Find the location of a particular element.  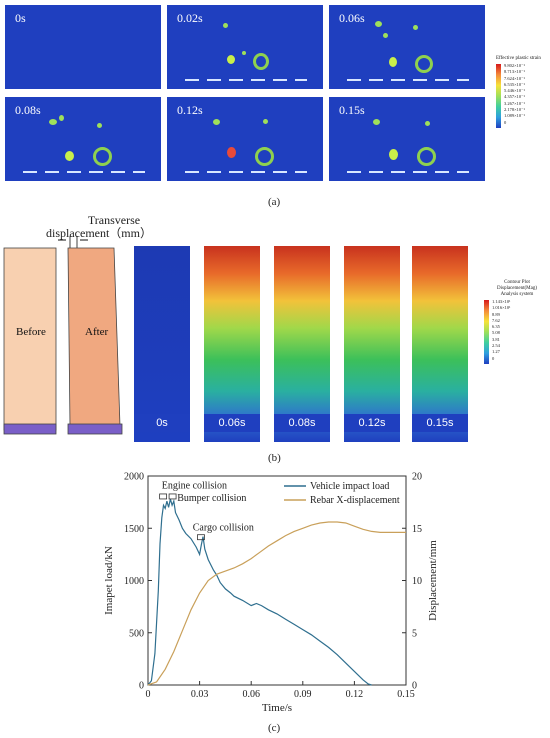

legend-value: 2.178×10⁻¹ is located at coordinates (514, 110).